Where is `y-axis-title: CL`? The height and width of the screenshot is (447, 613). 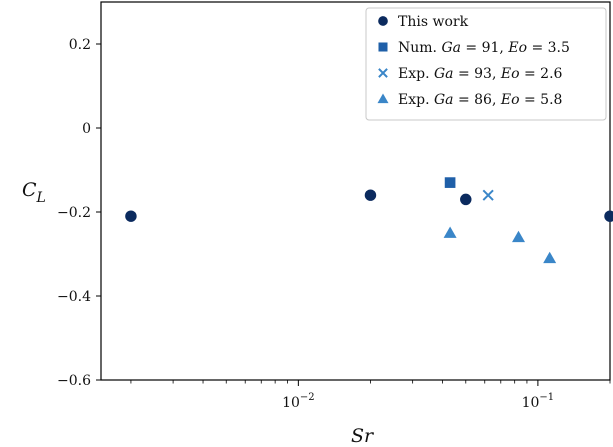 y-axis-title: CL is located at coordinates (34, 192).